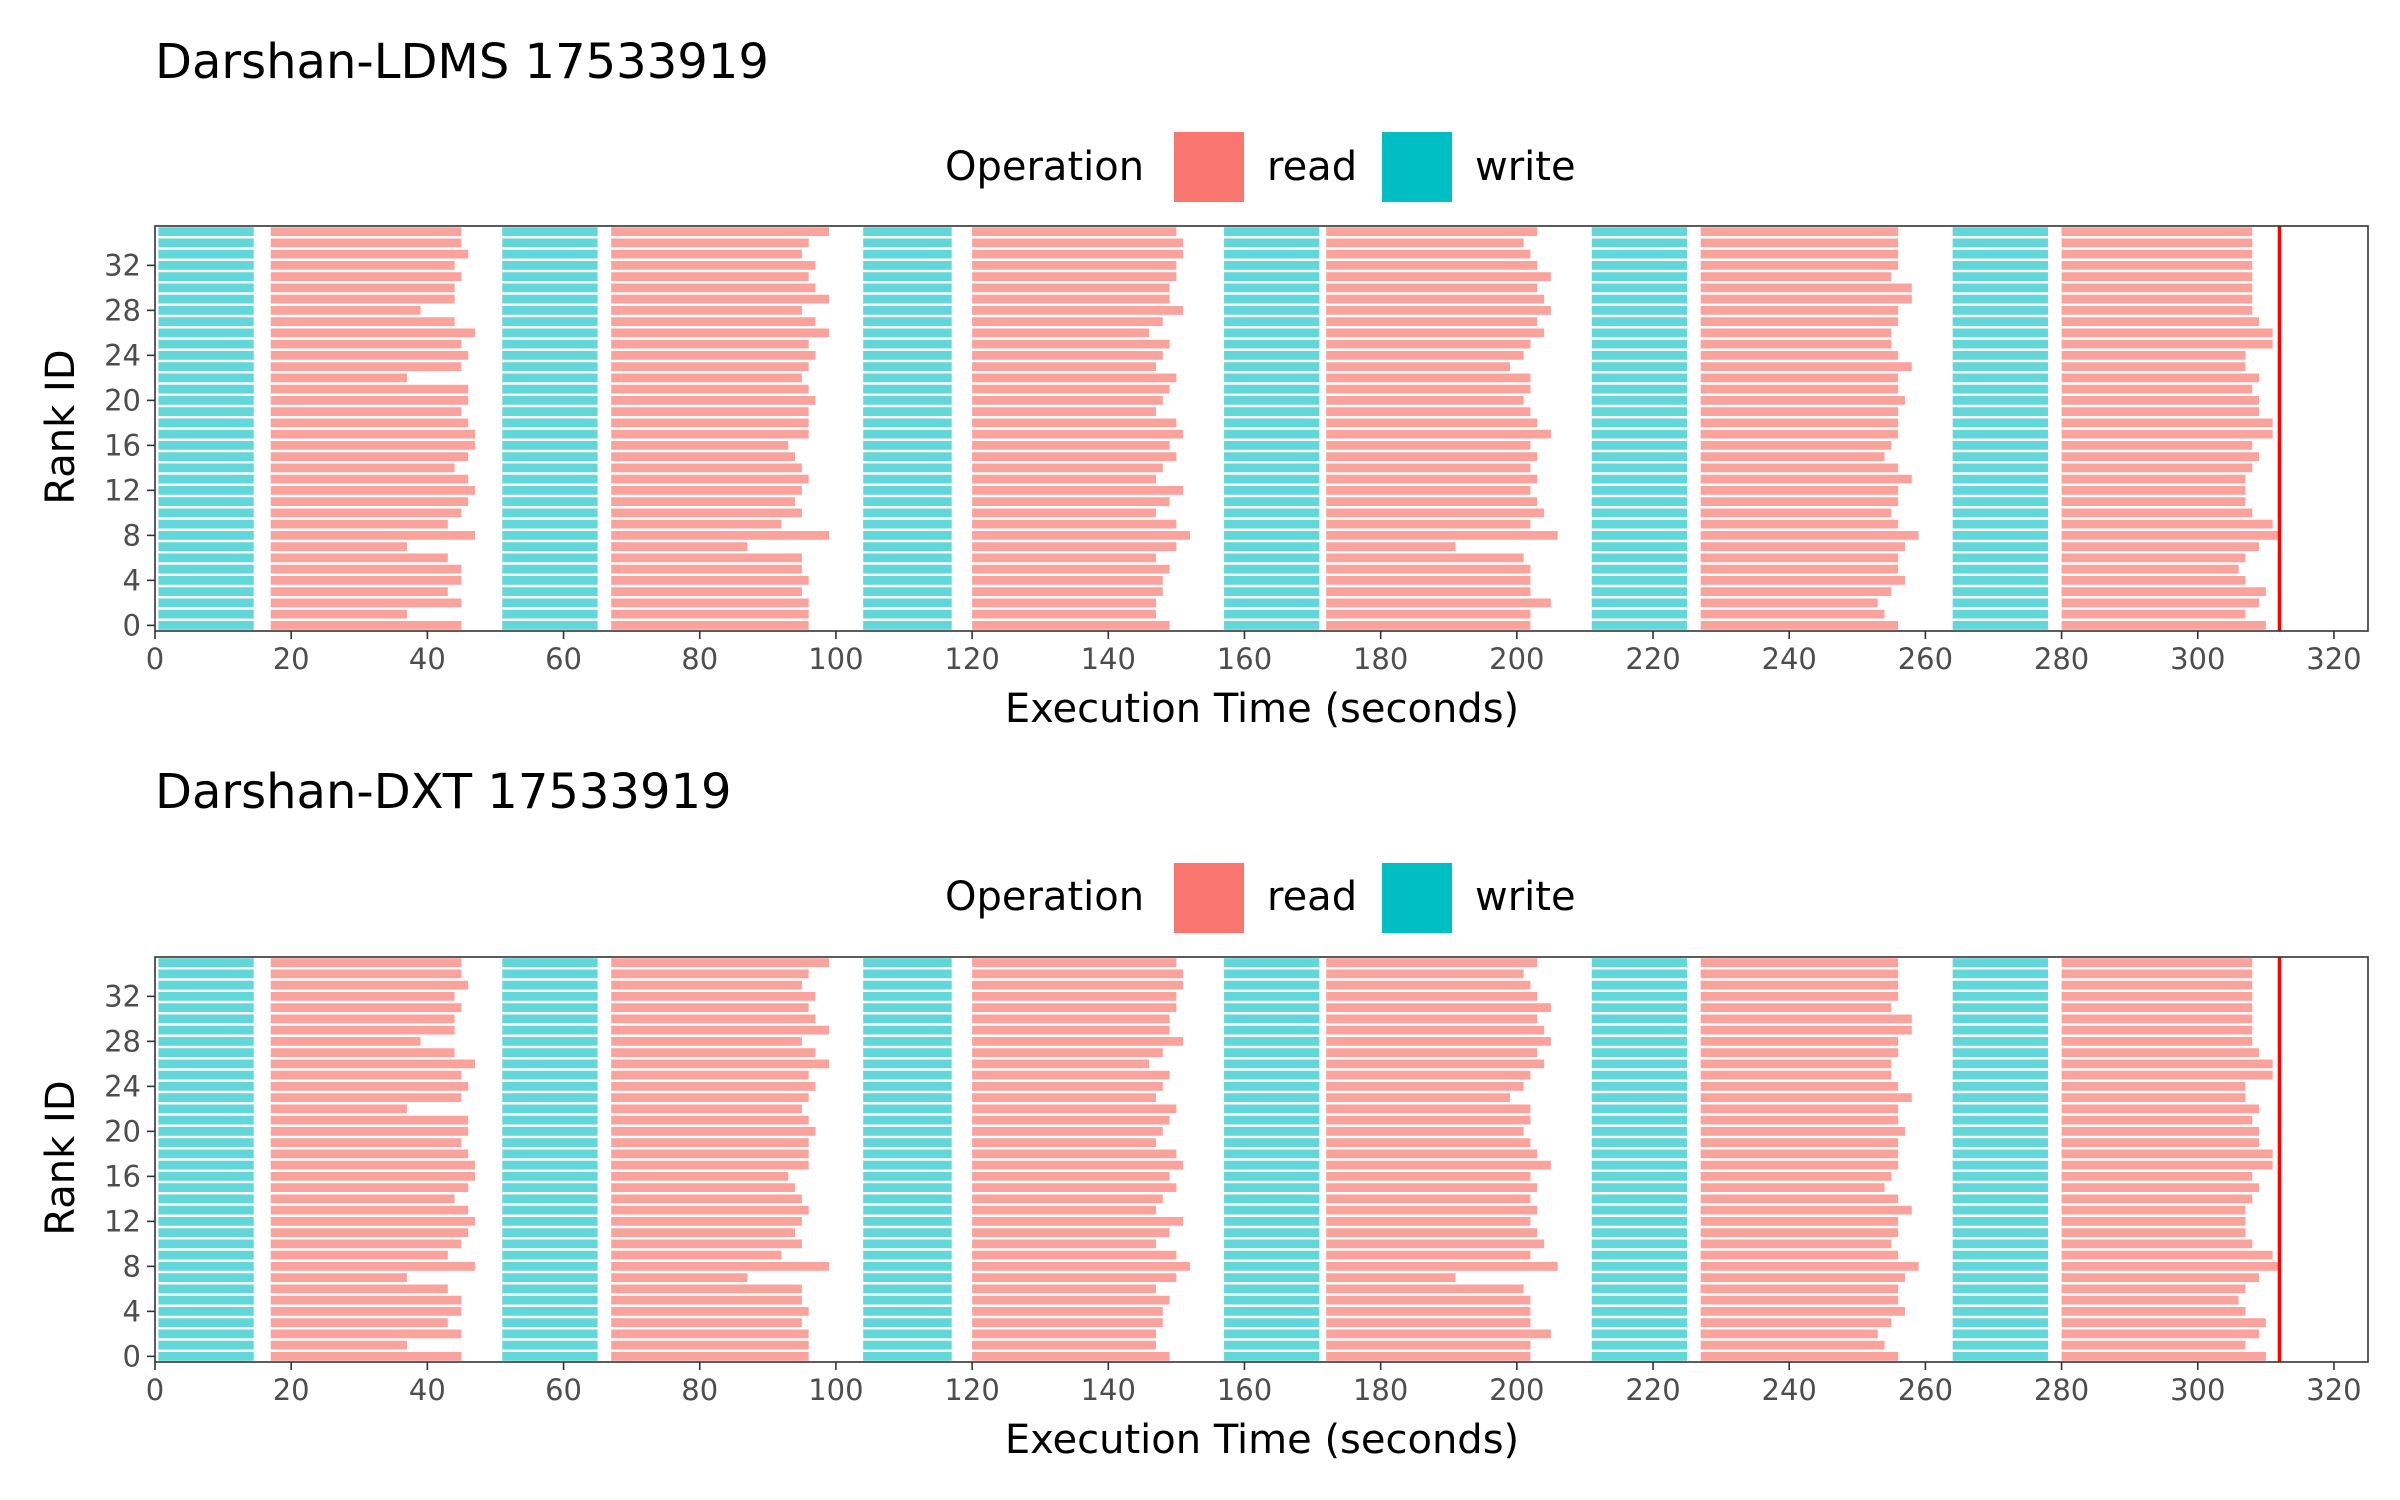 This screenshot has width=2400, height=1500. I want to click on x-tick-label: 60, so click(563, 1390).